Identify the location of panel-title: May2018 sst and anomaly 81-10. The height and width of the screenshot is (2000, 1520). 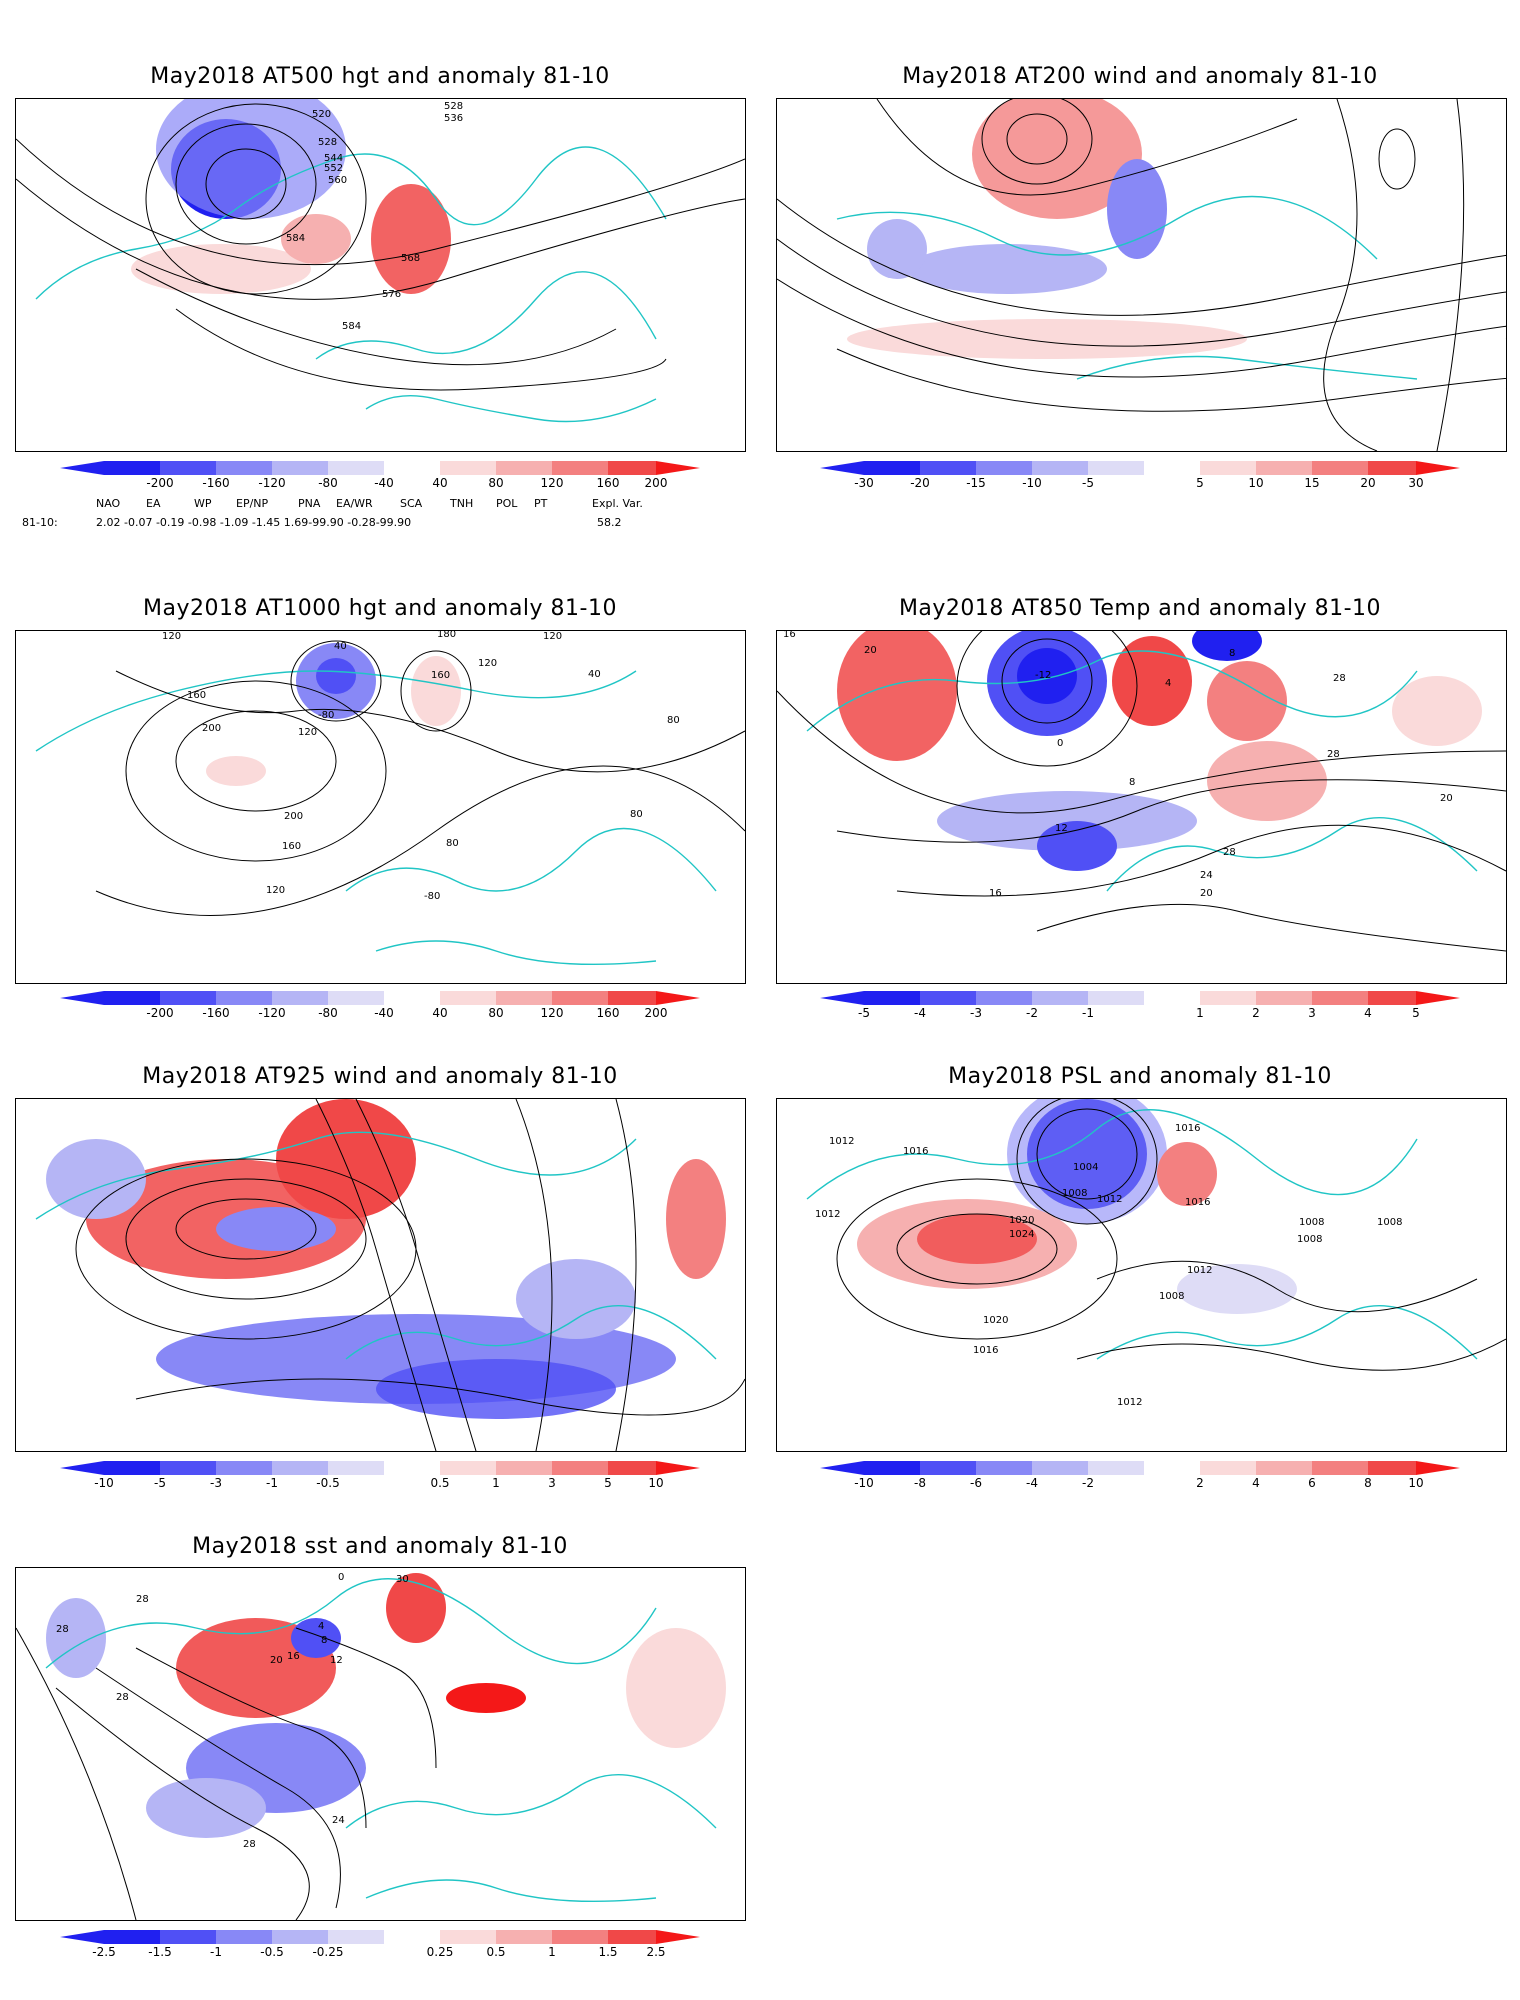
(380, 1546).